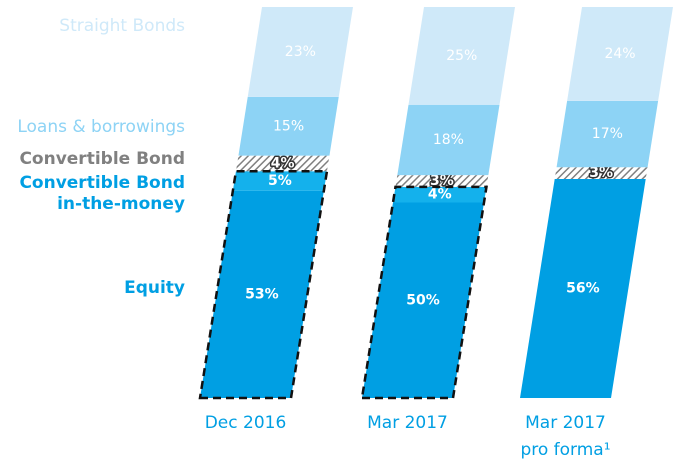 This screenshot has height=468, width=696. I want to click on value-label: 24%, so click(619, 54).